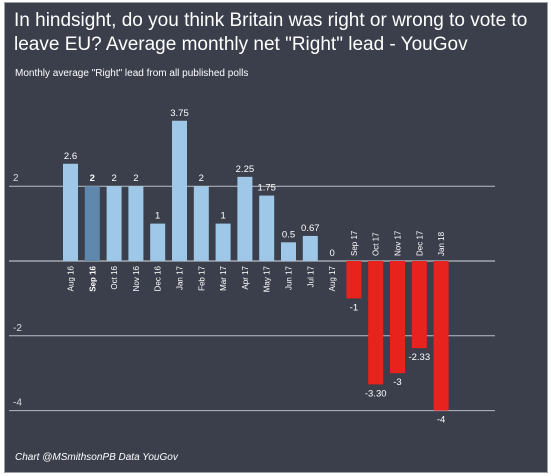 The image size is (551, 476). Describe the element at coordinates (289, 277) in the screenshot. I see `x-tick-label: Jun 17` at that location.